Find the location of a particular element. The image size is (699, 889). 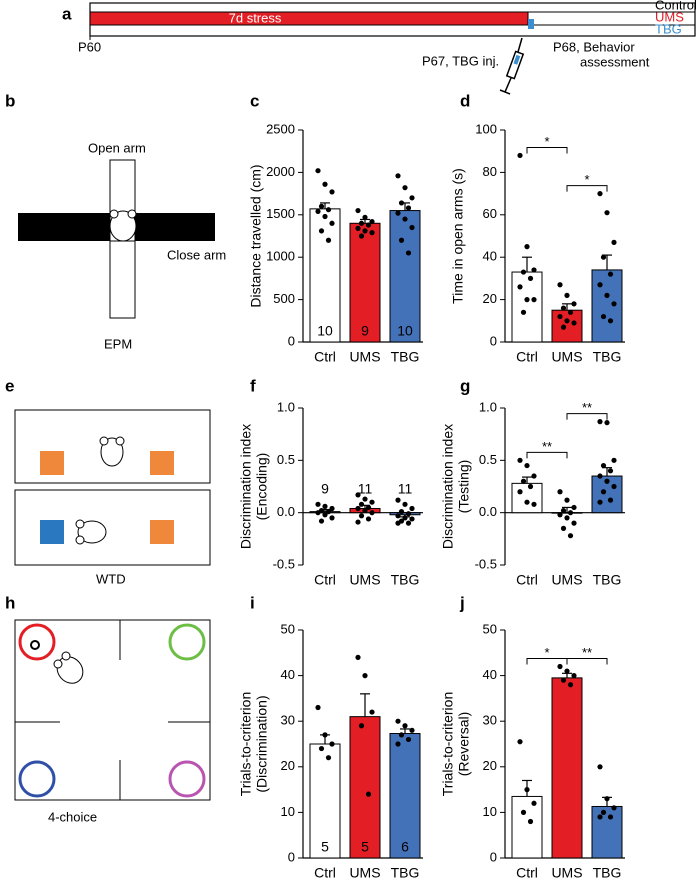

stress-label: 7d stress is located at coordinates (255, 17).